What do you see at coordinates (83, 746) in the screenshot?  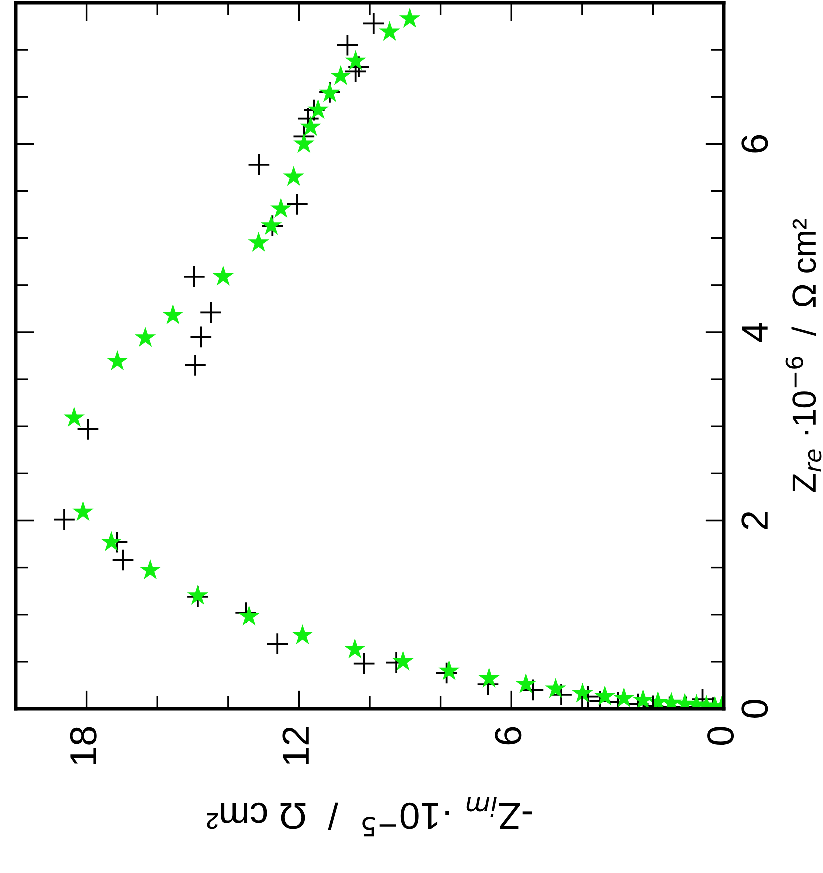 I see `x-tick-label: 18` at bounding box center [83, 746].